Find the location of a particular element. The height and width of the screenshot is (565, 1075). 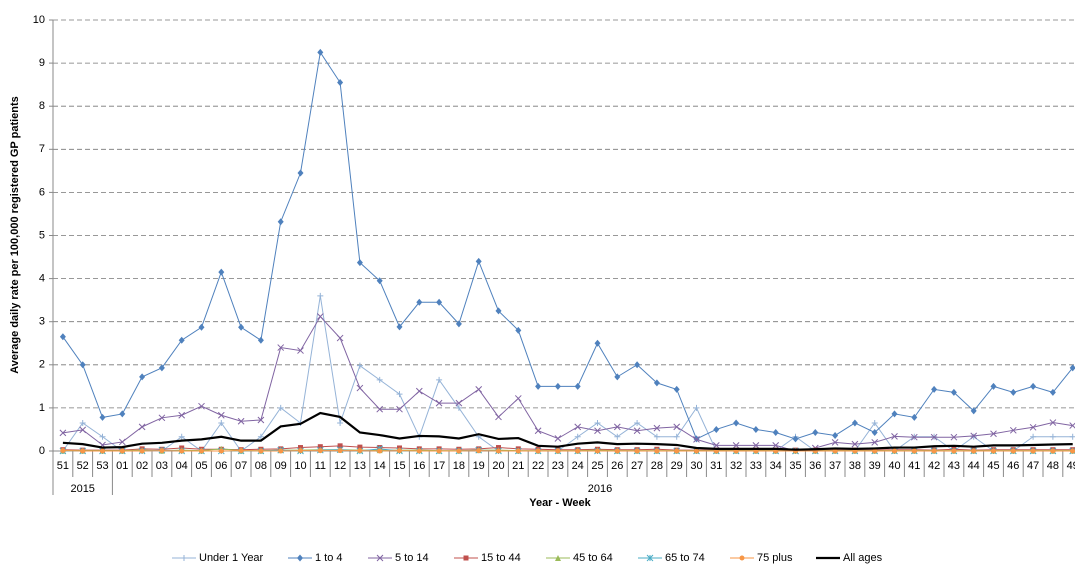

x-tick-label: 19 is located at coordinates (479, 466).